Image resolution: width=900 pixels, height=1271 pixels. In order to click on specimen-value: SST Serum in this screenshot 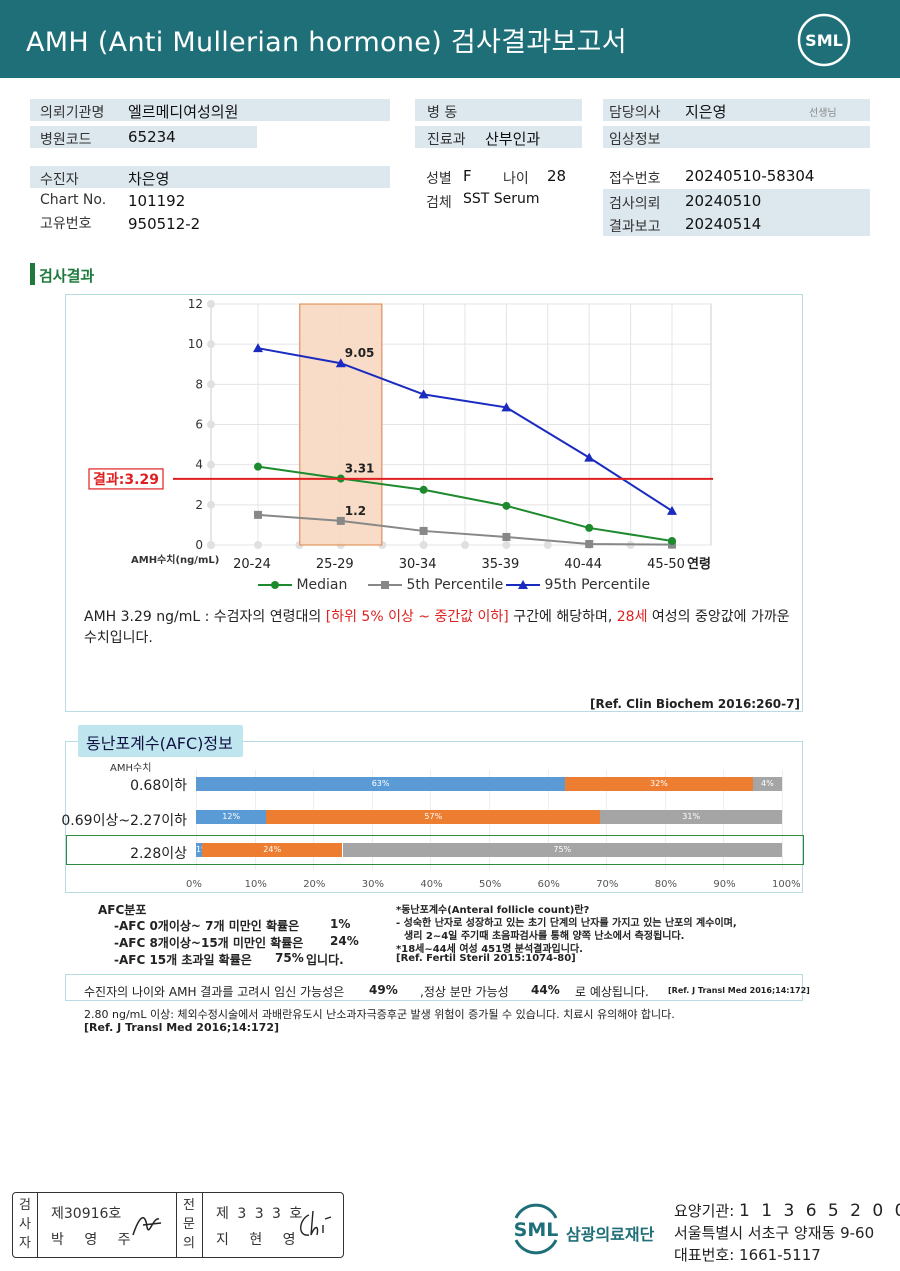, I will do `click(501, 199)`.